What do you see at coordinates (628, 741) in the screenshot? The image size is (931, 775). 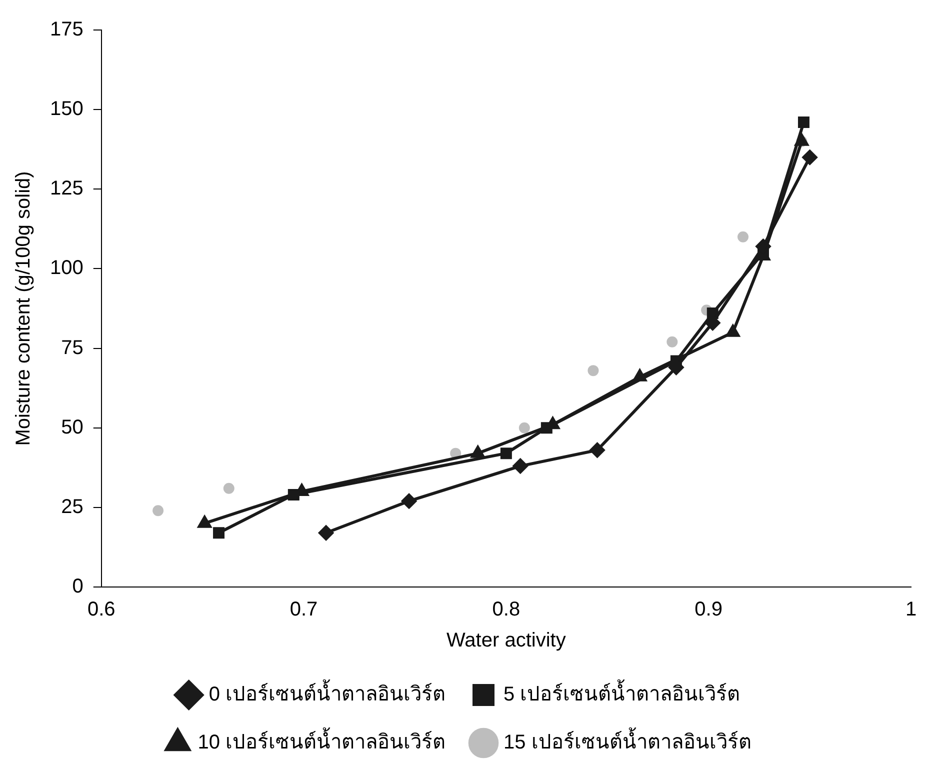 I see `legend-label: 15 เปอร์เซนต์น้ำตาลอินเวิร์ต` at bounding box center [628, 741].